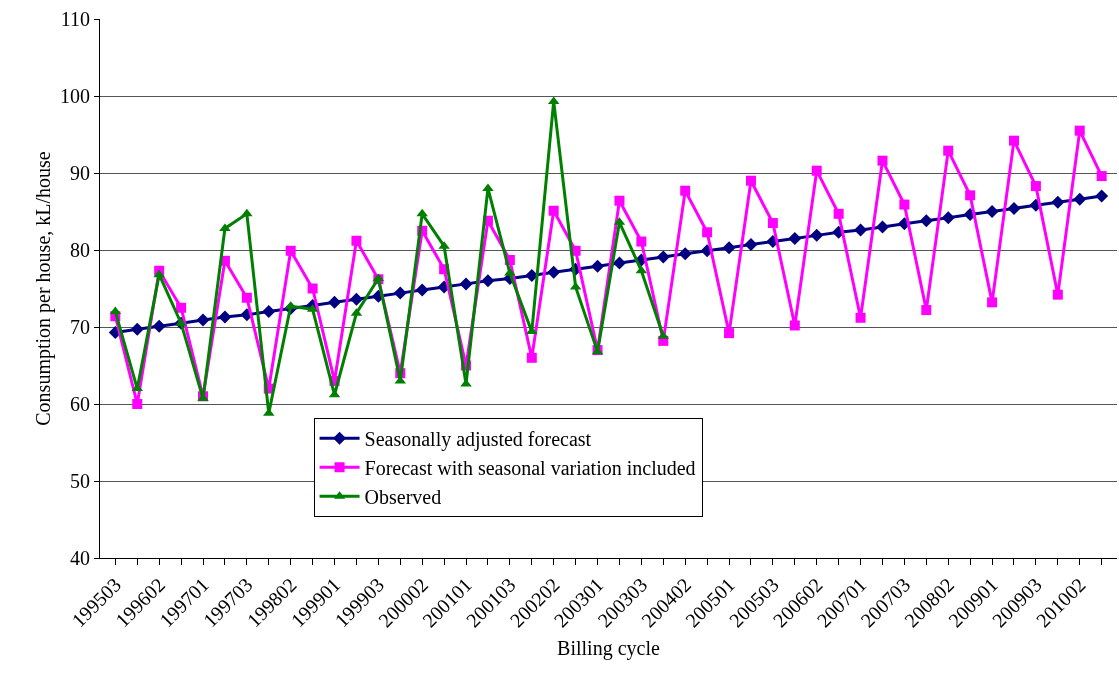  I want to click on y-tick-label: 70, so click(80, 327).